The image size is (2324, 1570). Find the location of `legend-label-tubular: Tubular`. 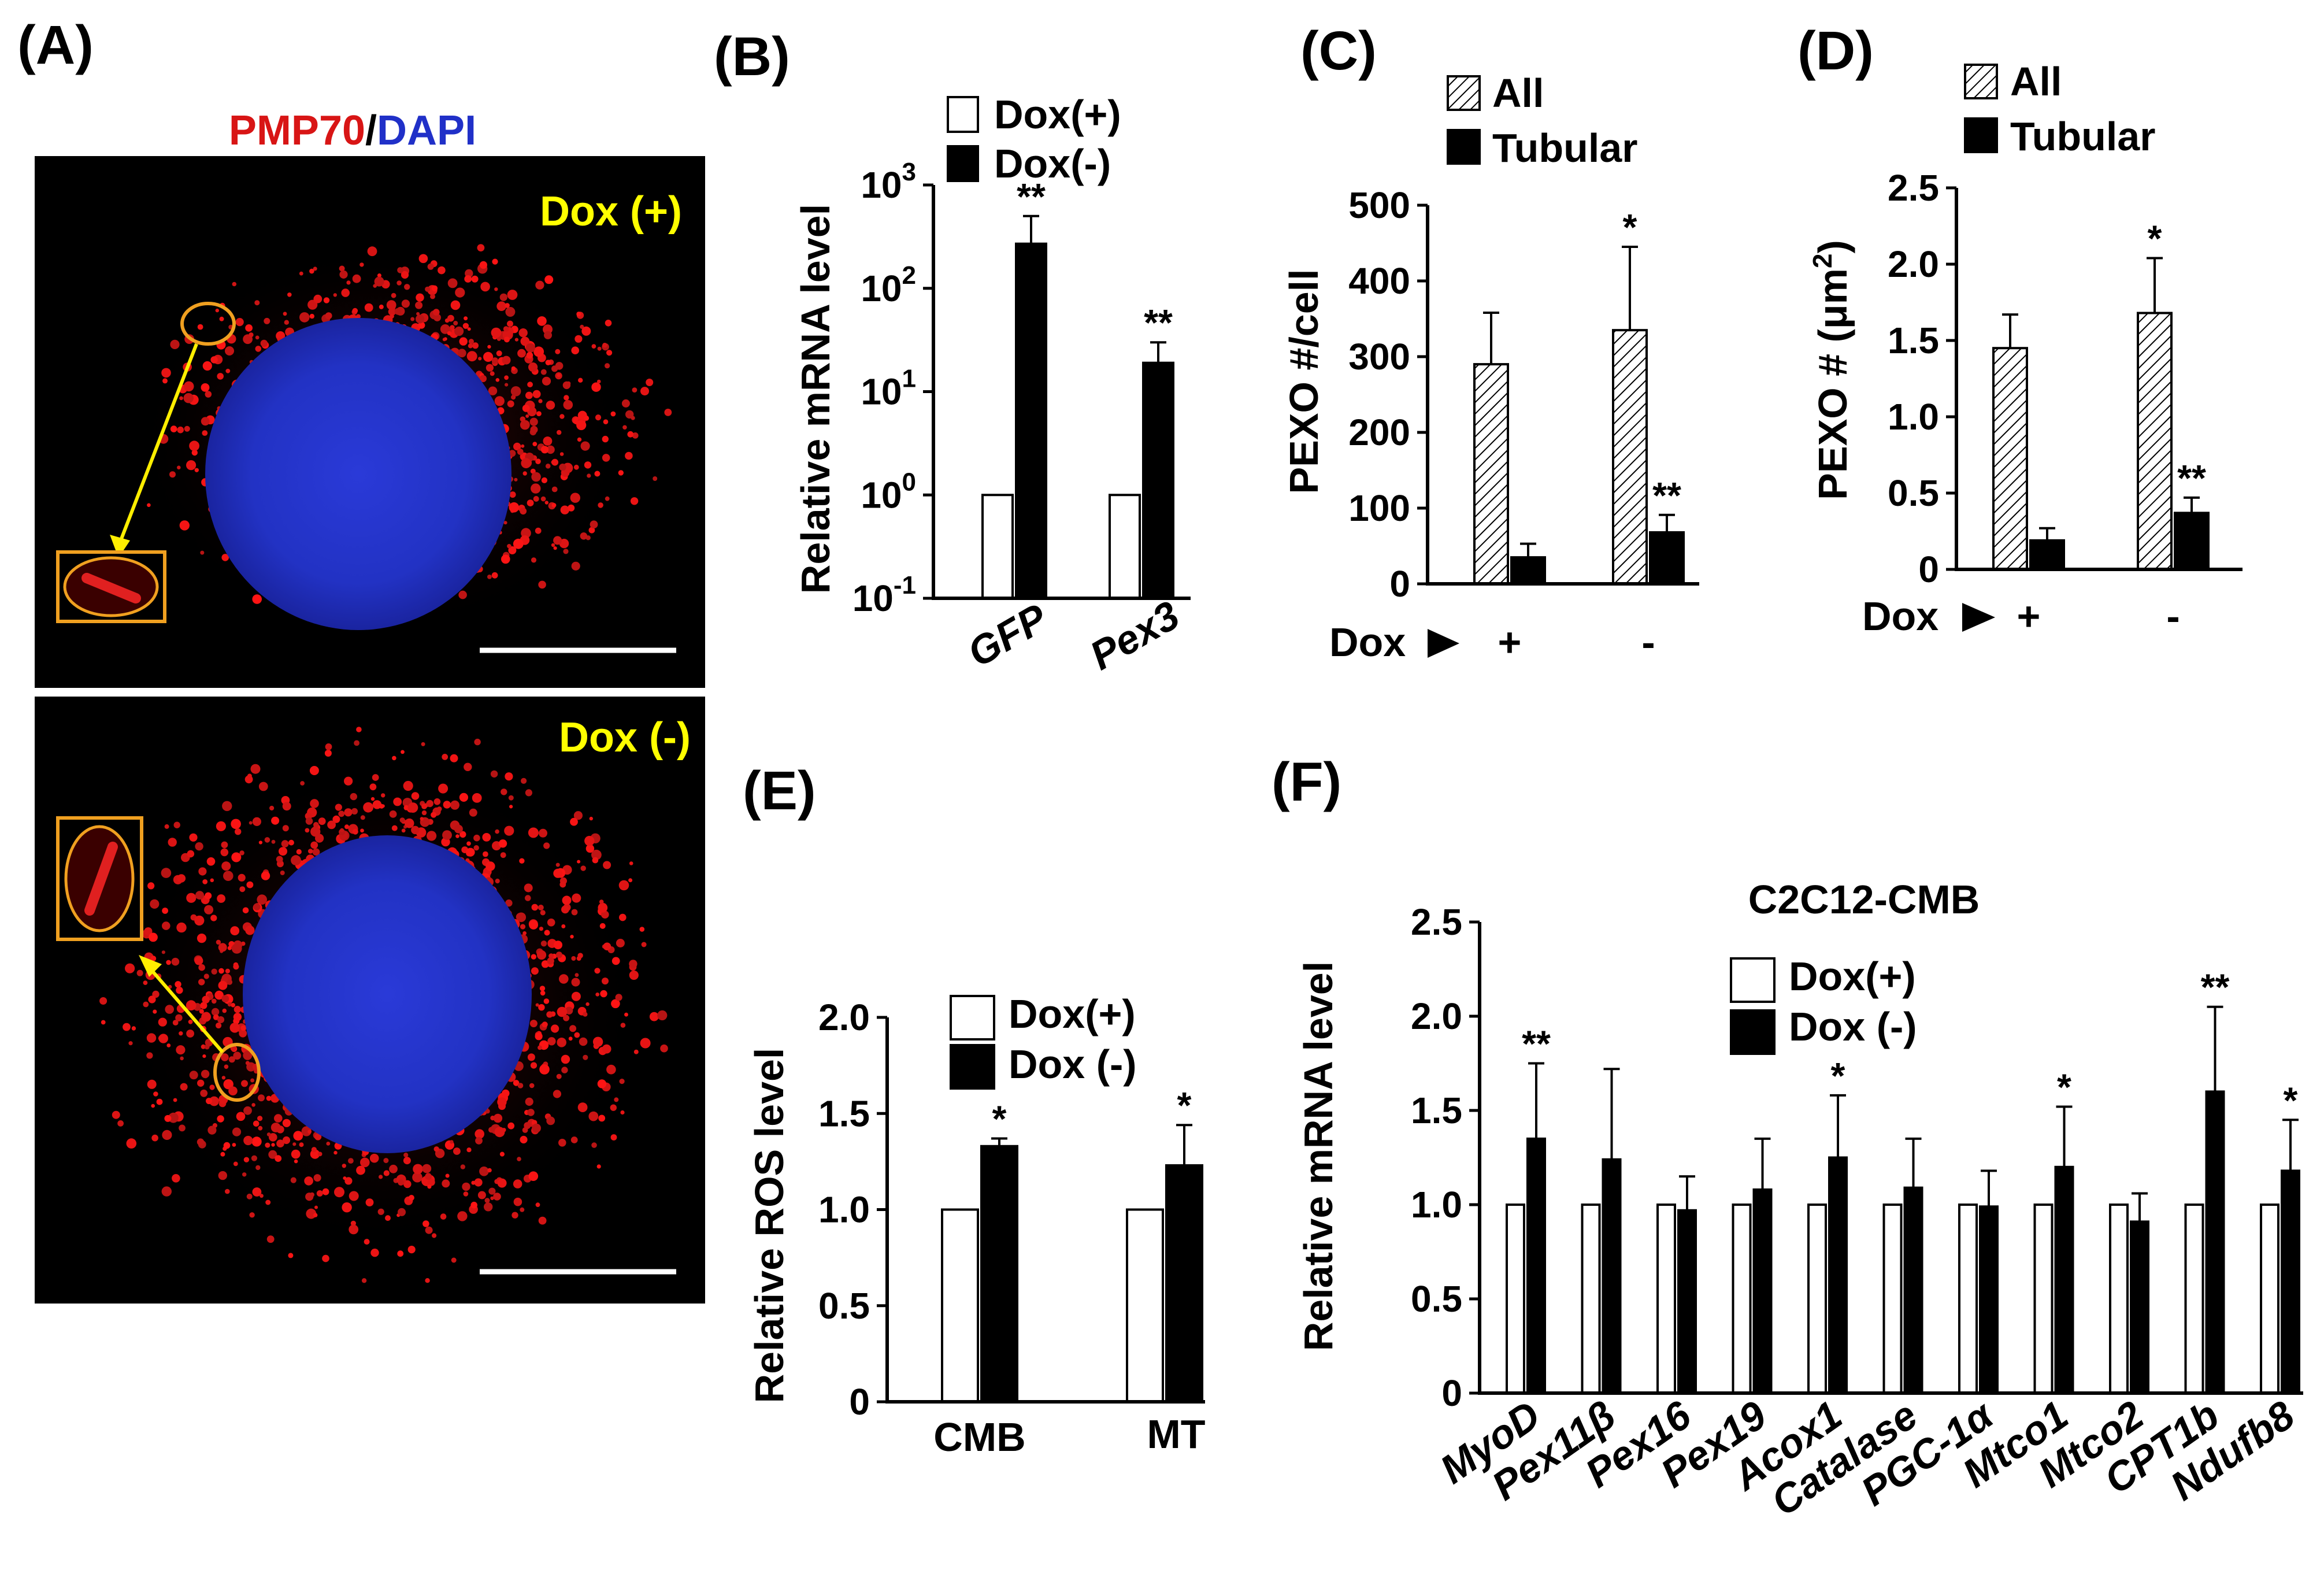

legend-label-tubular: Tubular is located at coordinates (2082, 136).